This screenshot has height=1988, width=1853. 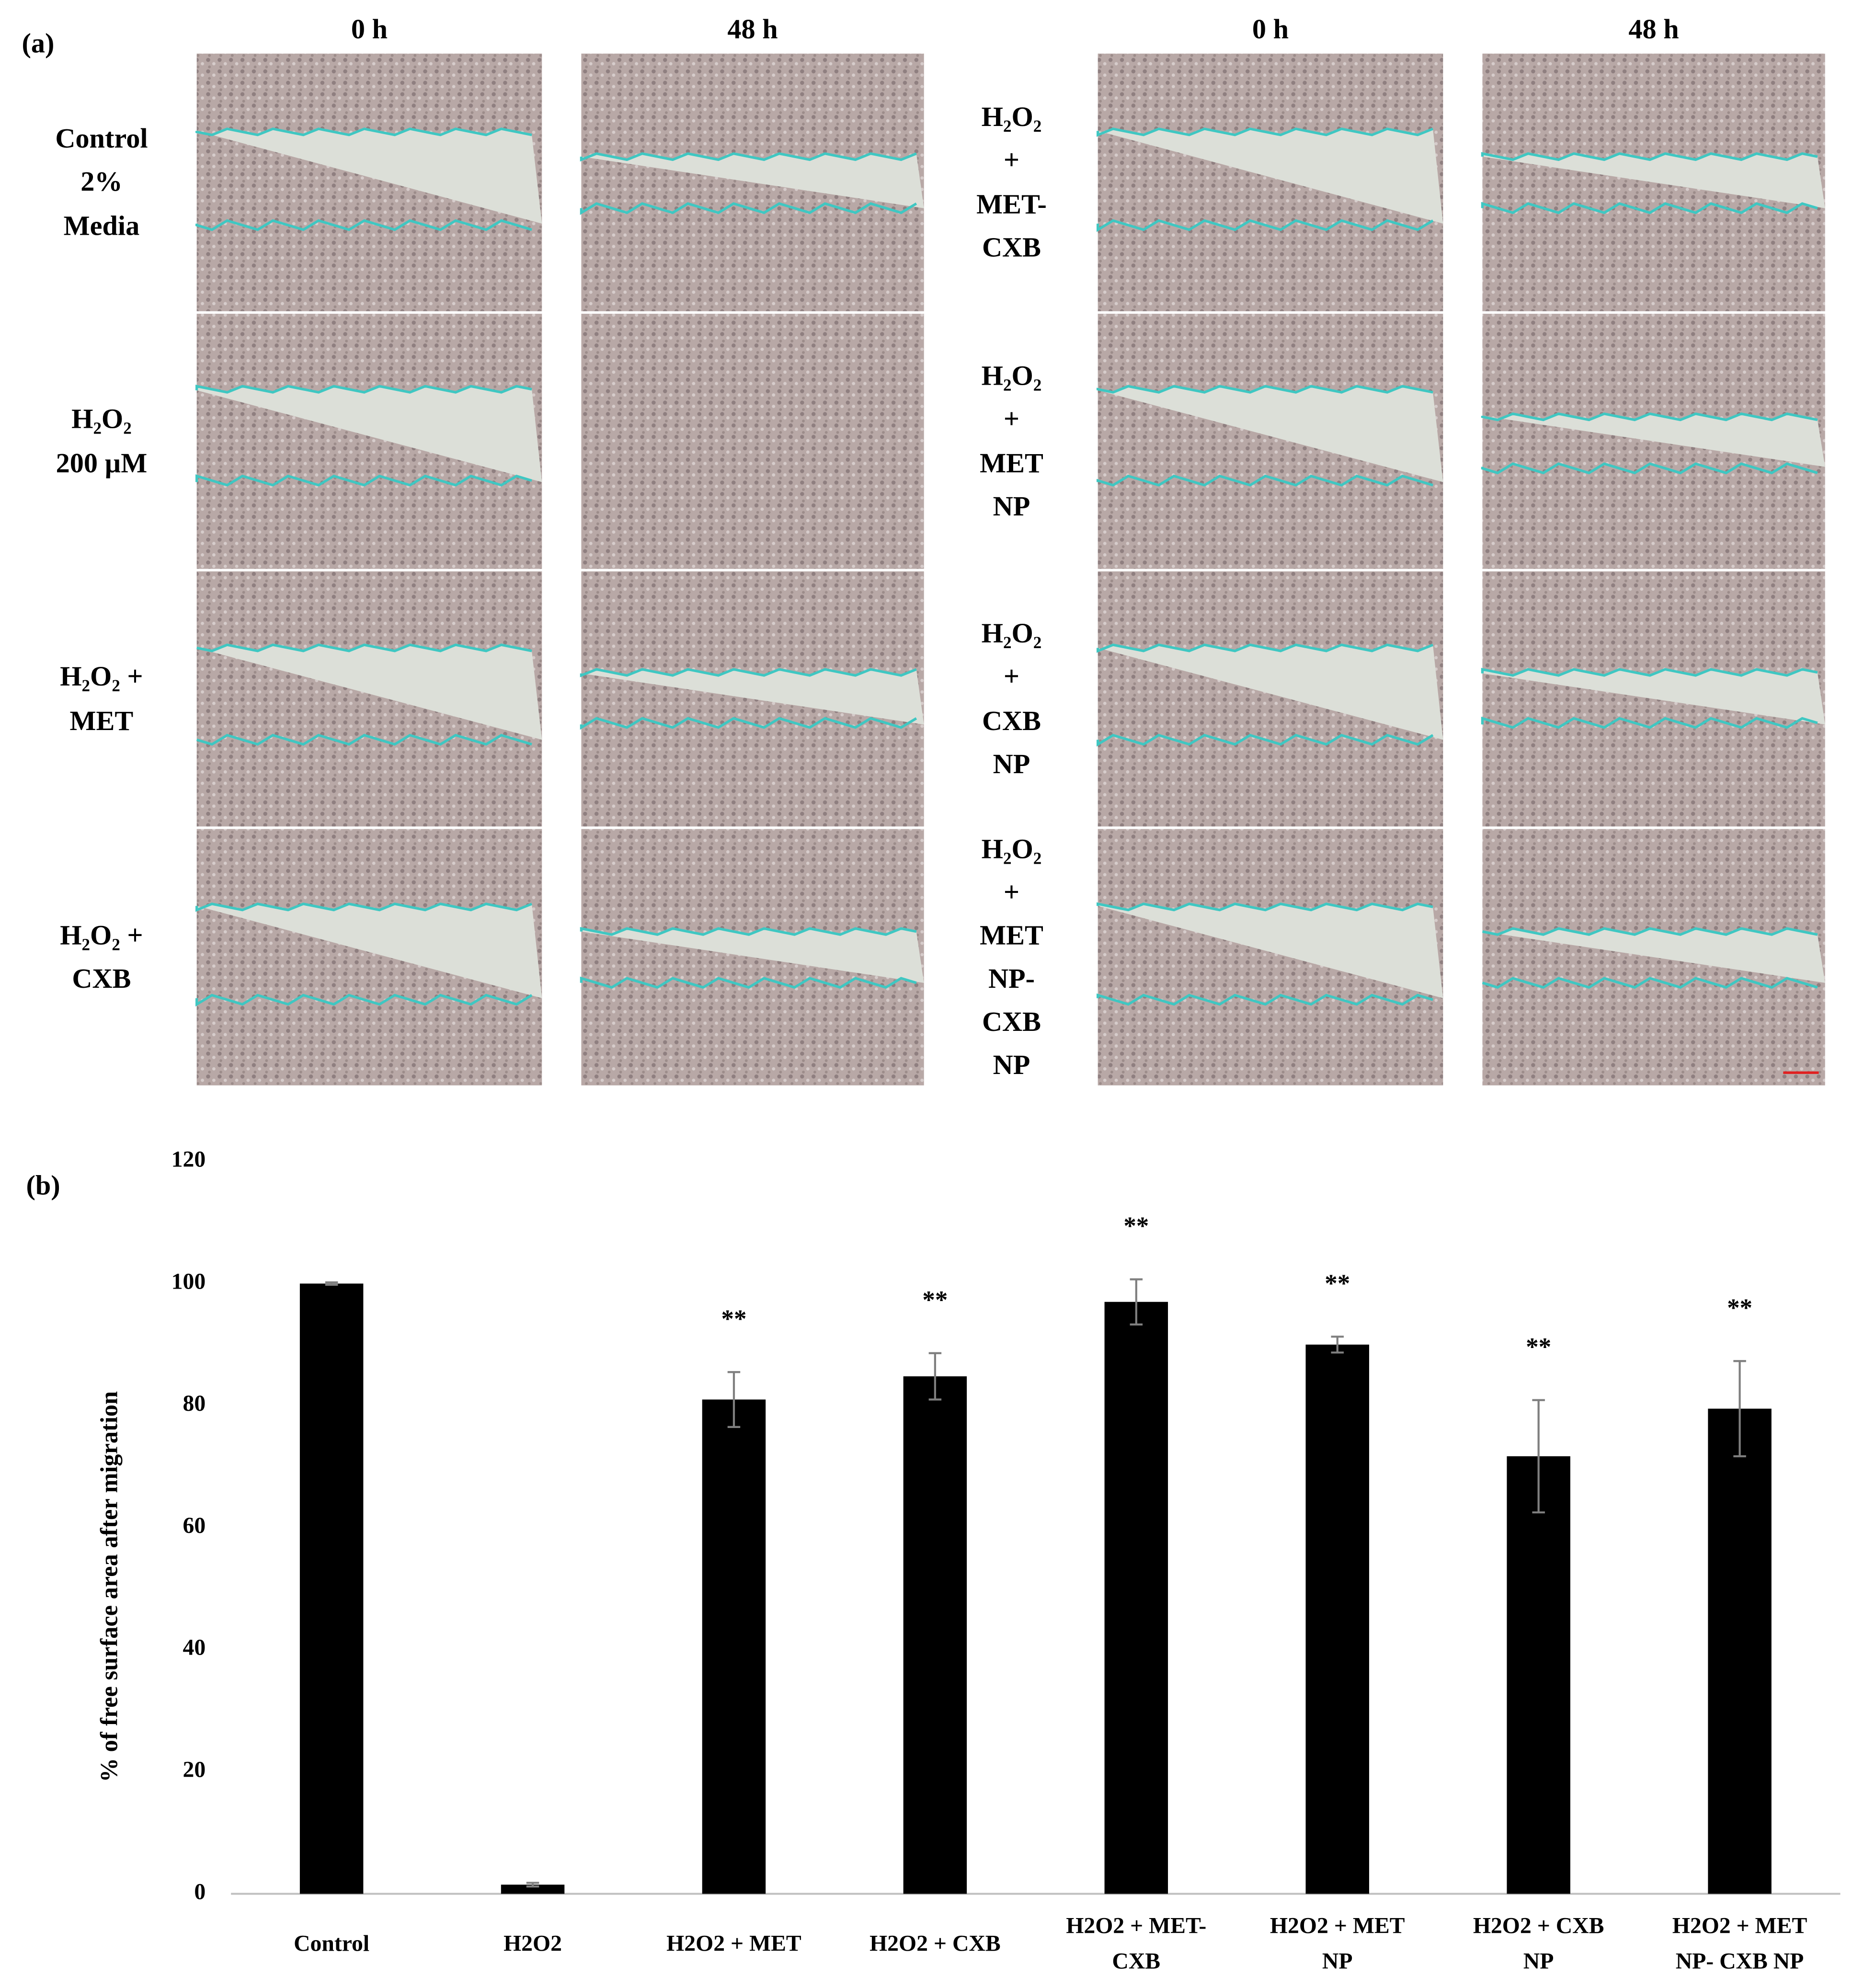 I want to click on y-tick-label: 100, so click(x=189, y=1281).